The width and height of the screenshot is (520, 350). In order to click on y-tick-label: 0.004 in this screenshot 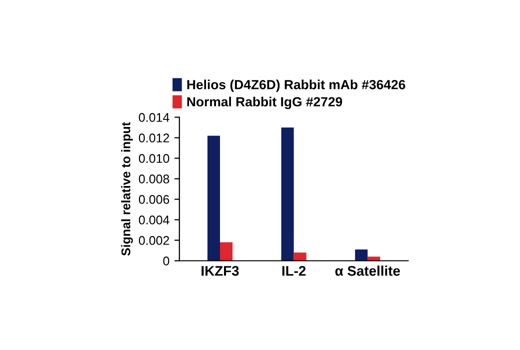, I will do `click(154, 220)`.